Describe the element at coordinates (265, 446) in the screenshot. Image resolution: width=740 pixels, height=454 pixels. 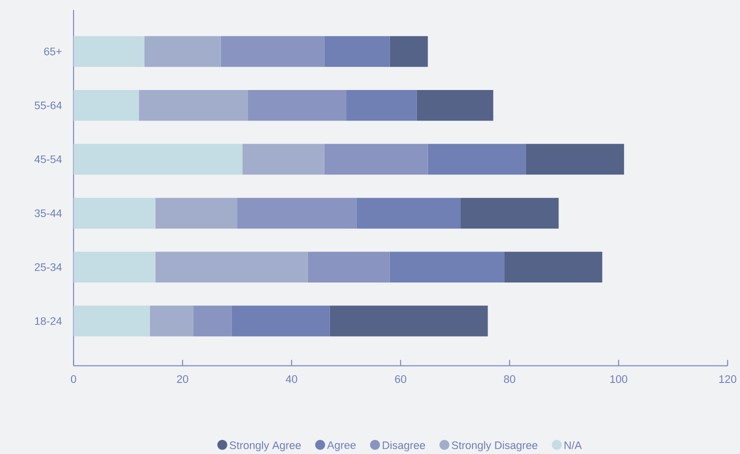
I see `legend-label: Strongly Agree` at that location.